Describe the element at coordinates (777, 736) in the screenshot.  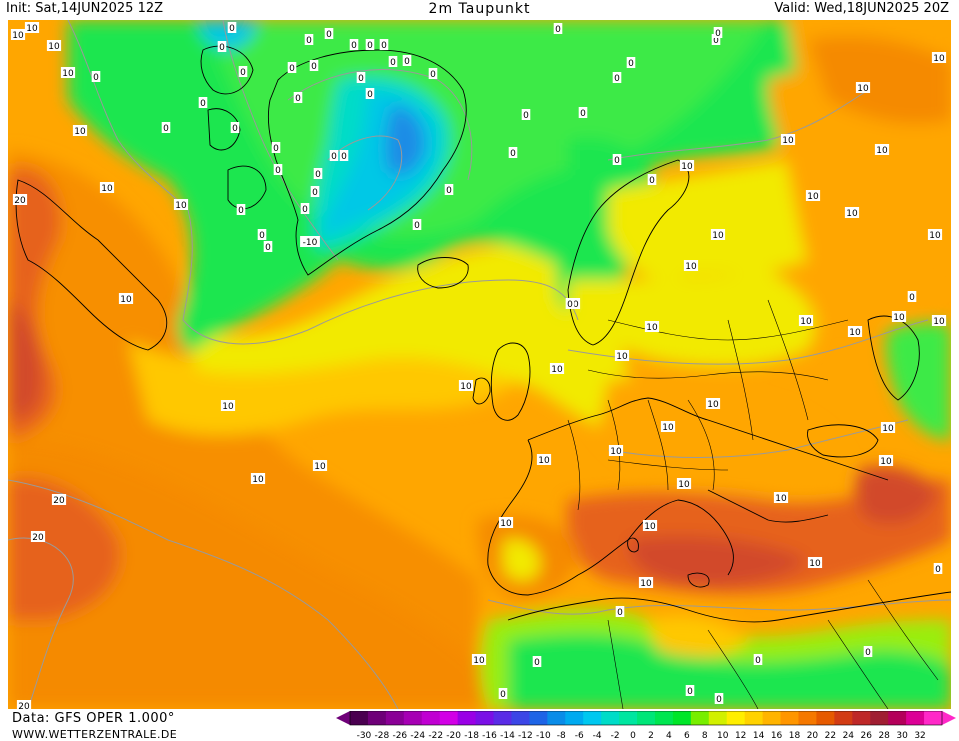
I see `legend-tick-label: 16` at that location.